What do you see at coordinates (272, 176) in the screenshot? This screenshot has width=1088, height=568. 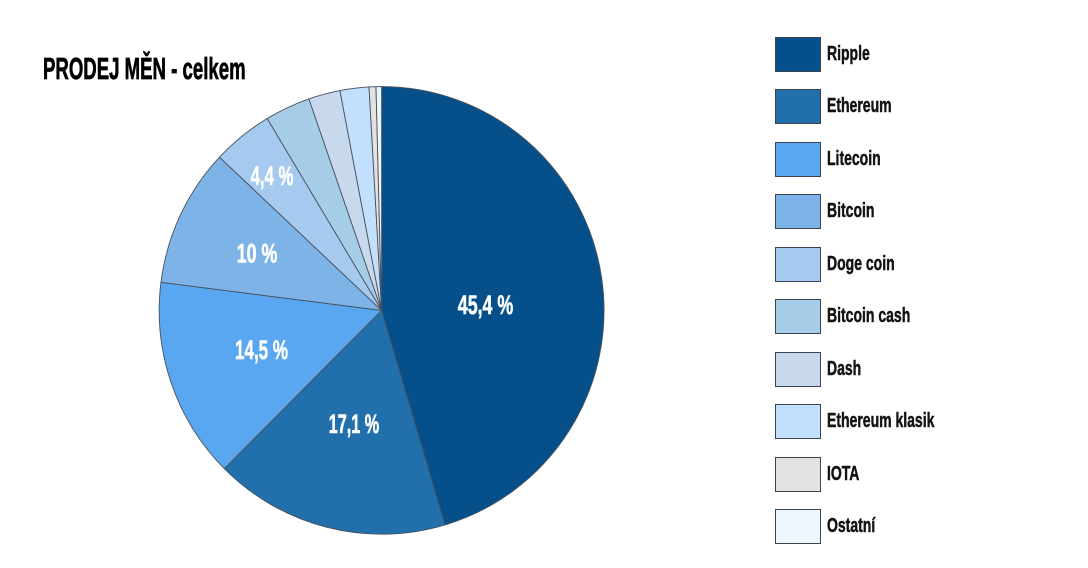 I see `svg-text: 4,4 %` at bounding box center [272, 176].